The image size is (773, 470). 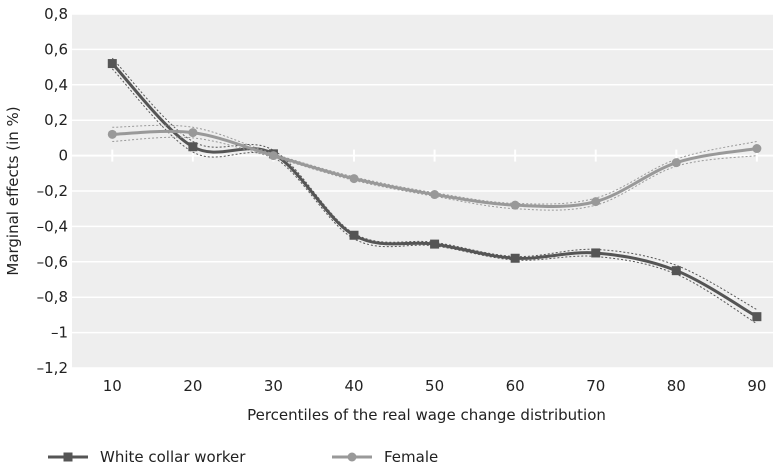 What do you see at coordinates (411, 457) in the screenshot?
I see `legend-label: Female` at bounding box center [411, 457].